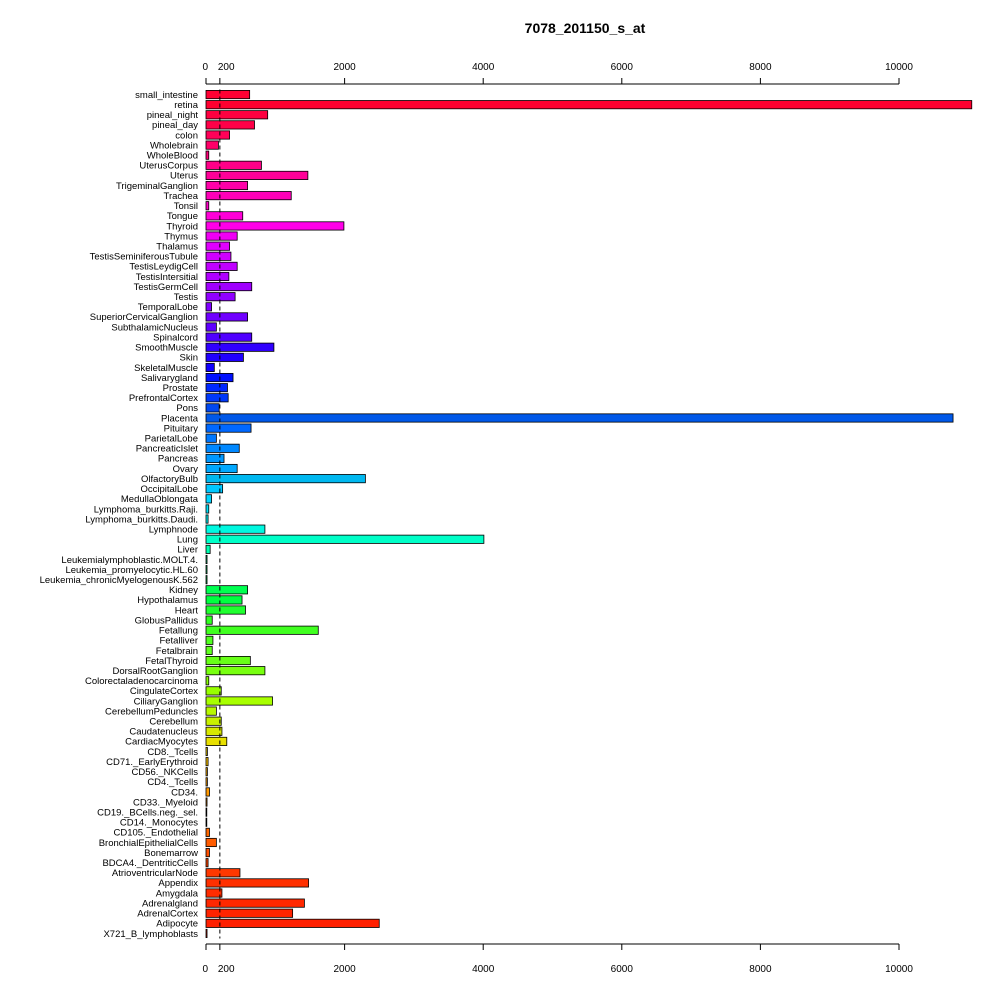 The height and width of the screenshot is (1000, 1000). I want to click on category-label: Amygdala, so click(177, 893).